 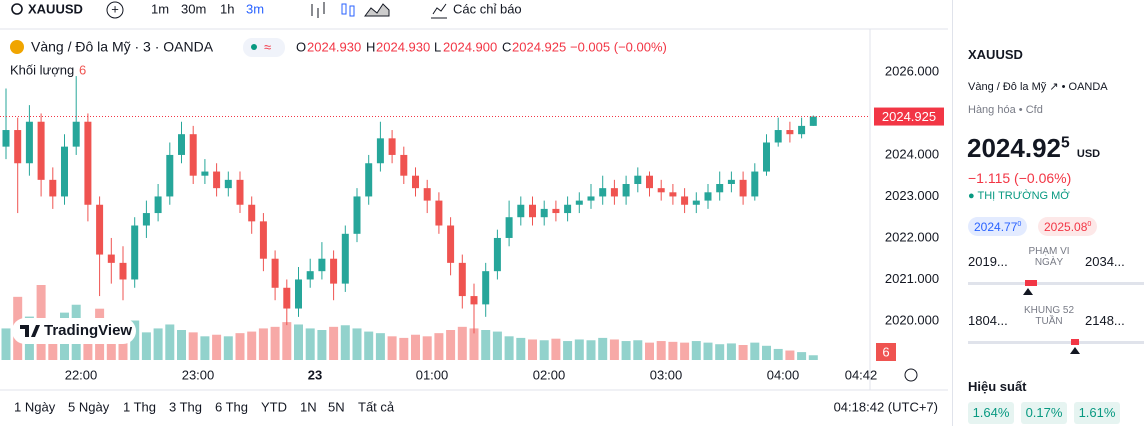 What do you see at coordinates (334, 46) in the screenshot?
I see `legend-value: 2024.930` at bounding box center [334, 46].